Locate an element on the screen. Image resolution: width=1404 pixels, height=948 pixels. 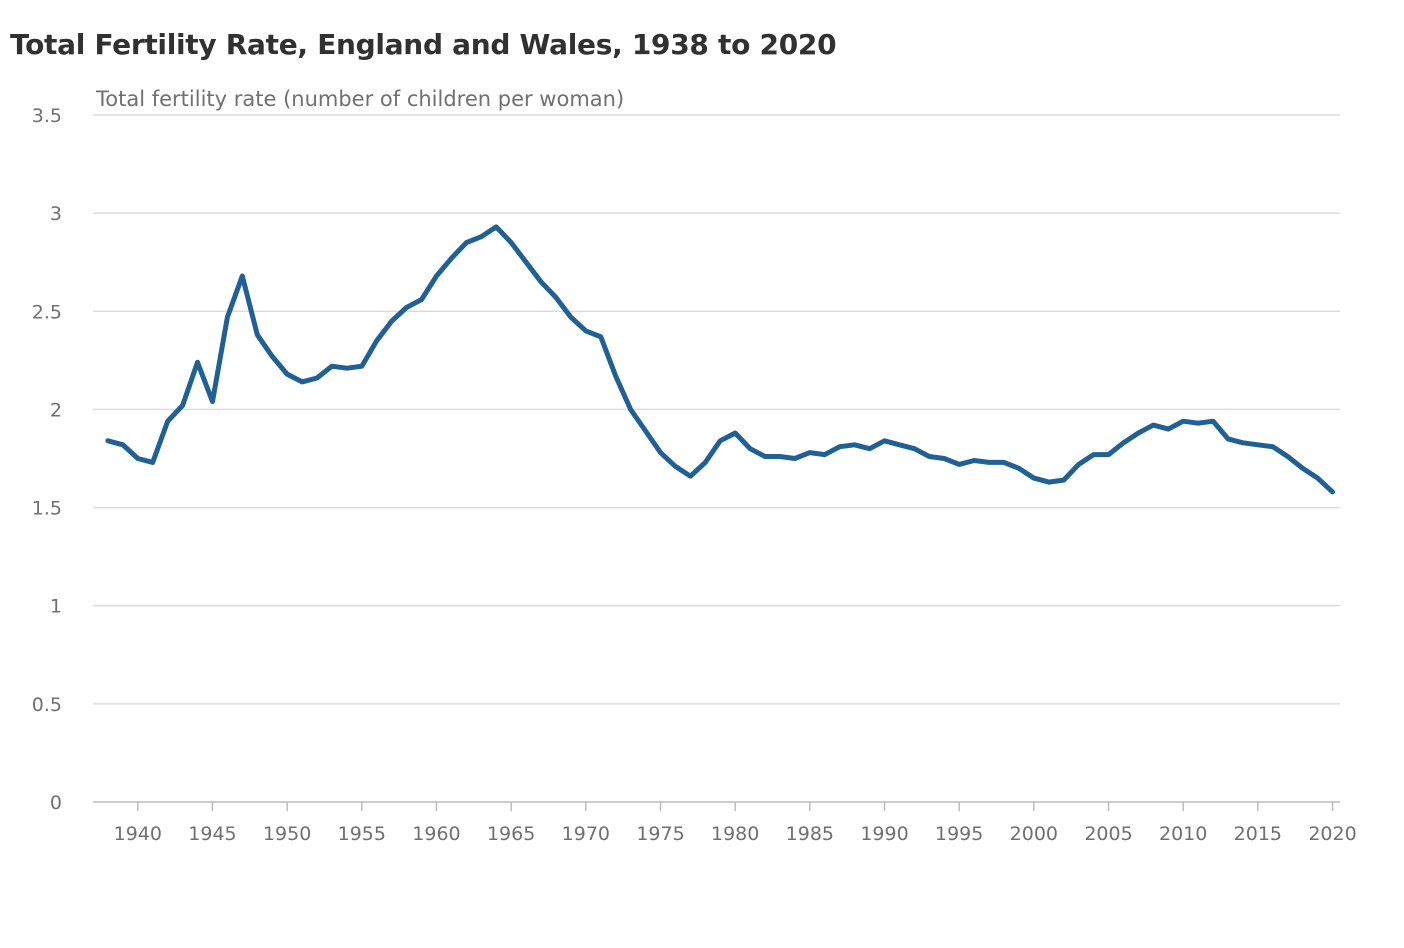
y-tick-label: 3 is located at coordinates (56, 214).